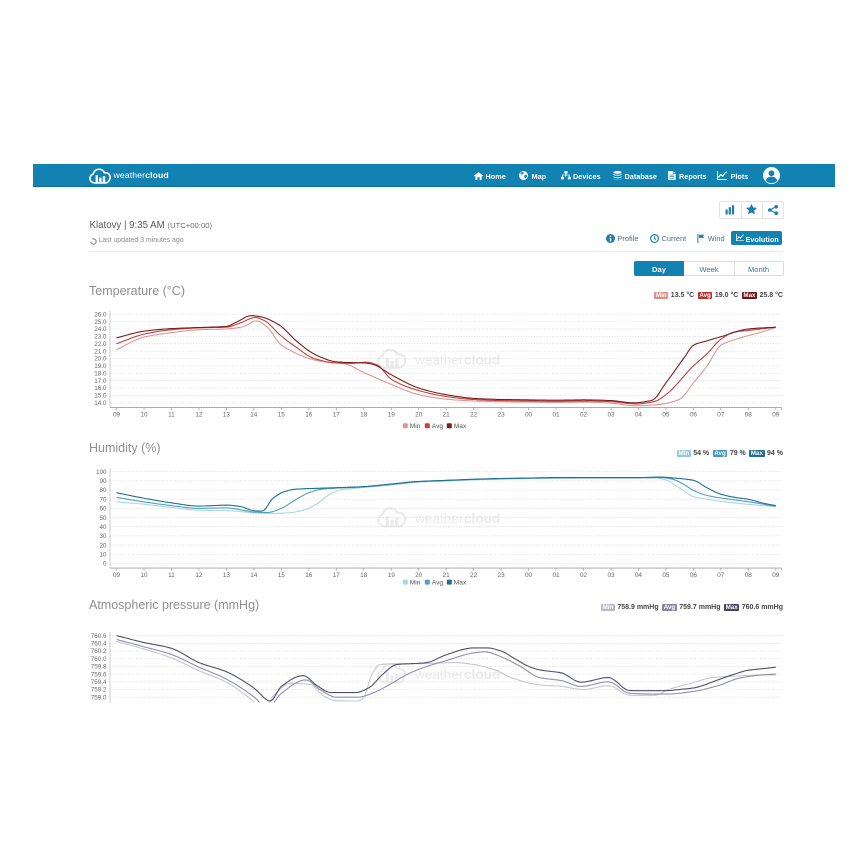  I want to click on svg-text: 22.0, so click(100, 344).